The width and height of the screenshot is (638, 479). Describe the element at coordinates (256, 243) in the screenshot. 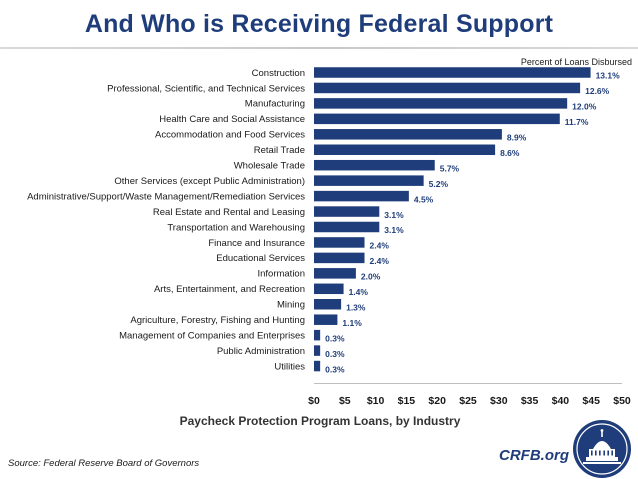

I see `category-label: Finance and Insurance` at that location.